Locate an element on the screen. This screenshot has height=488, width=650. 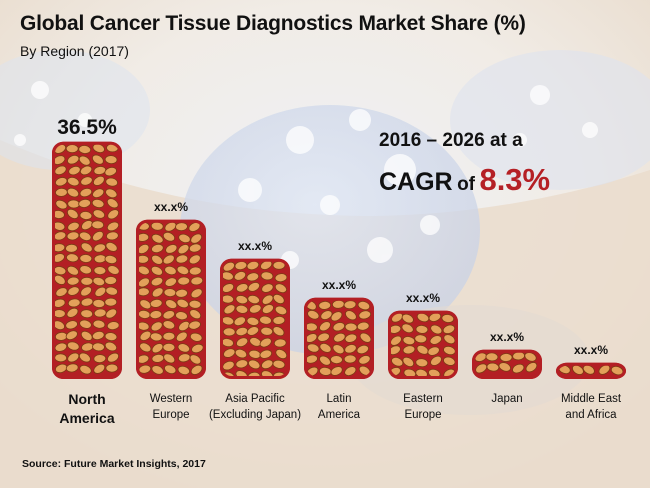
cagr-of-label: of is located at coordinates (466, 184).